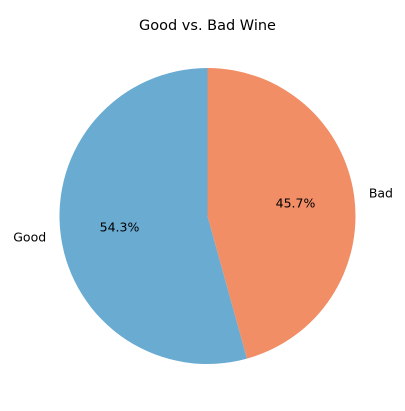 The height and width of the screenshot is (411, 405). What do you see at coordinates (207, 26) in the screenshot?
I see `chart-title: Good vs. Bad Wine` at bounding box center [207, 26].